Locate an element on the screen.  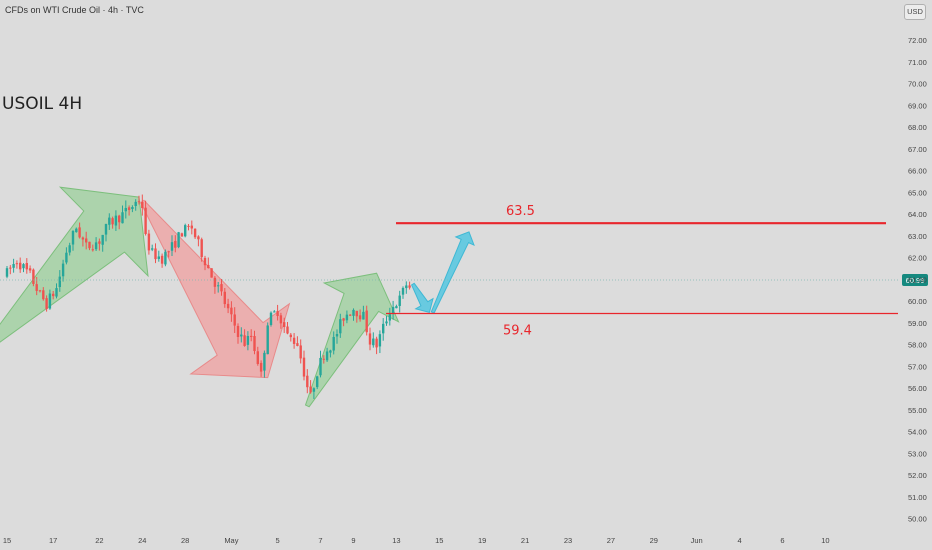
currency-button: USD is located at coordinates (915, 12).